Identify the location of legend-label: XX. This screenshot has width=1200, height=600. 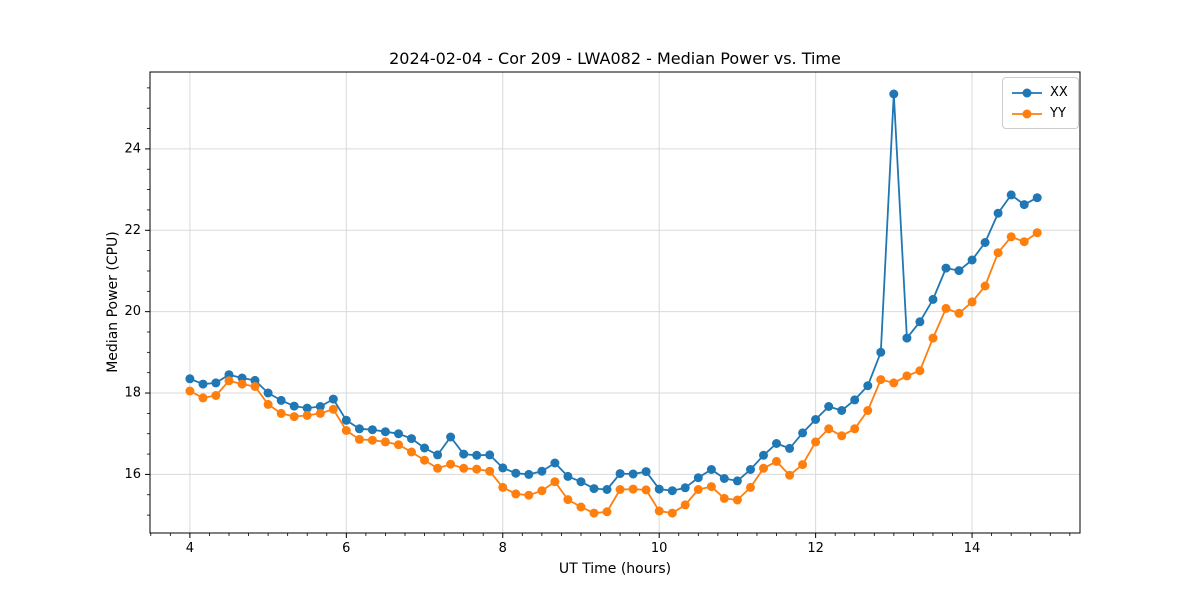
(1059, 92).